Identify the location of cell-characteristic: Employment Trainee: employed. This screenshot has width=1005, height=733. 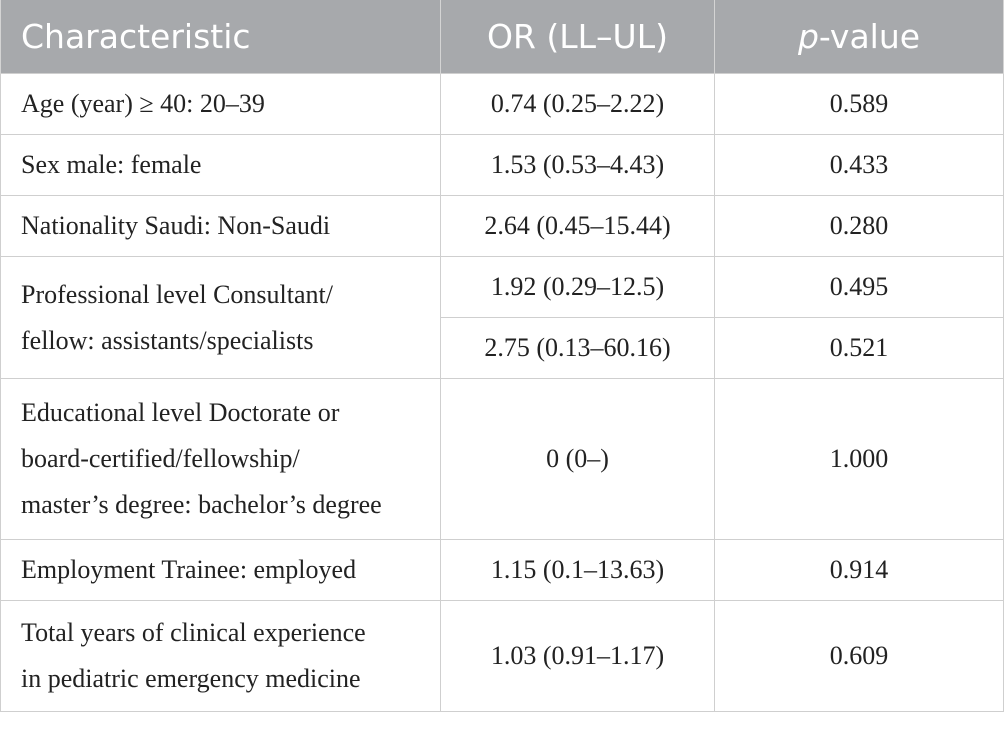
(220, 570).